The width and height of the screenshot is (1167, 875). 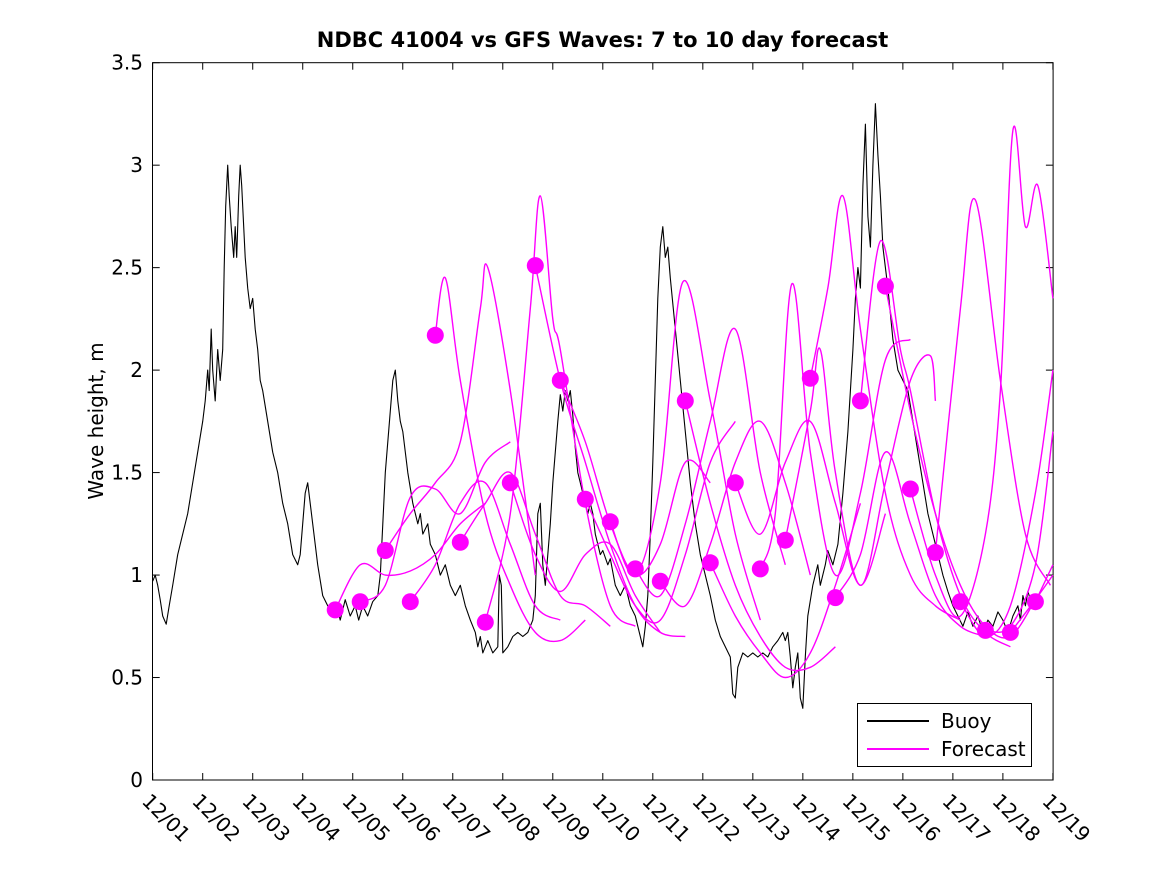 What do you see at coordinates (127, 473) in the screenshot?
I see `y-tick-label: 1.5` at bounding box center [127, 473].